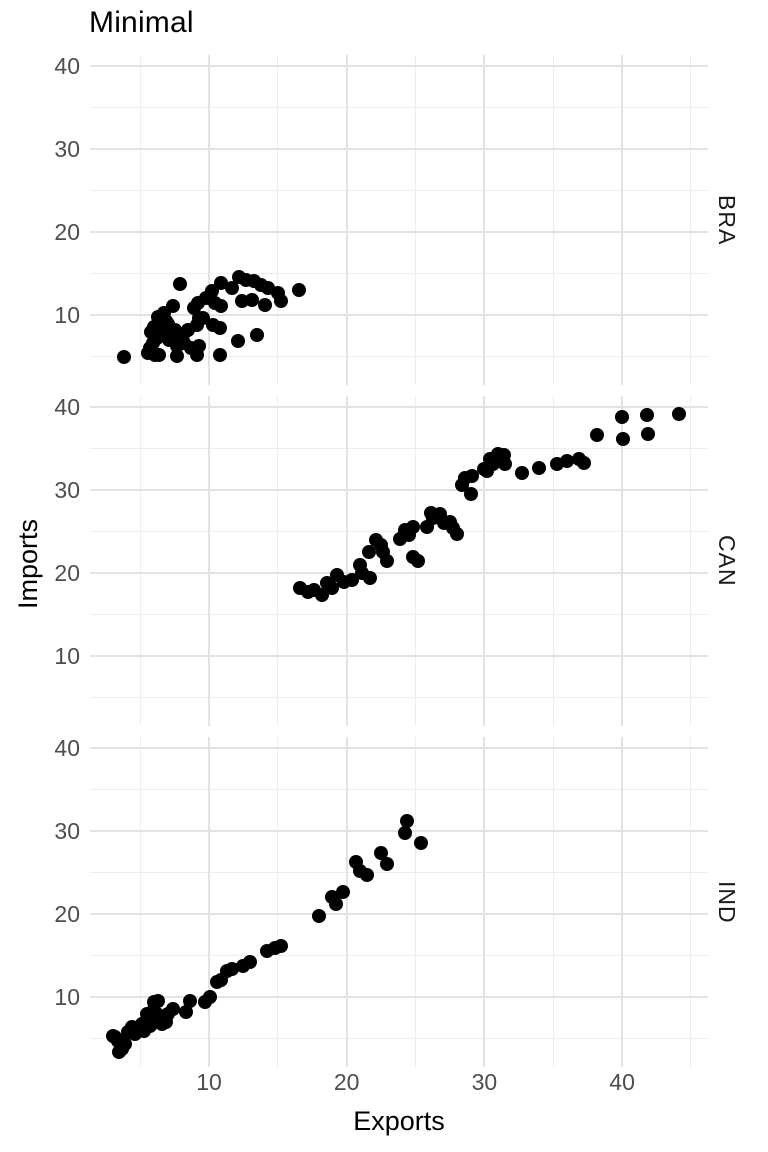 This screenshot has width=768, height=1152. I want to click on x-tick-label: 20, so click(346, 1082).